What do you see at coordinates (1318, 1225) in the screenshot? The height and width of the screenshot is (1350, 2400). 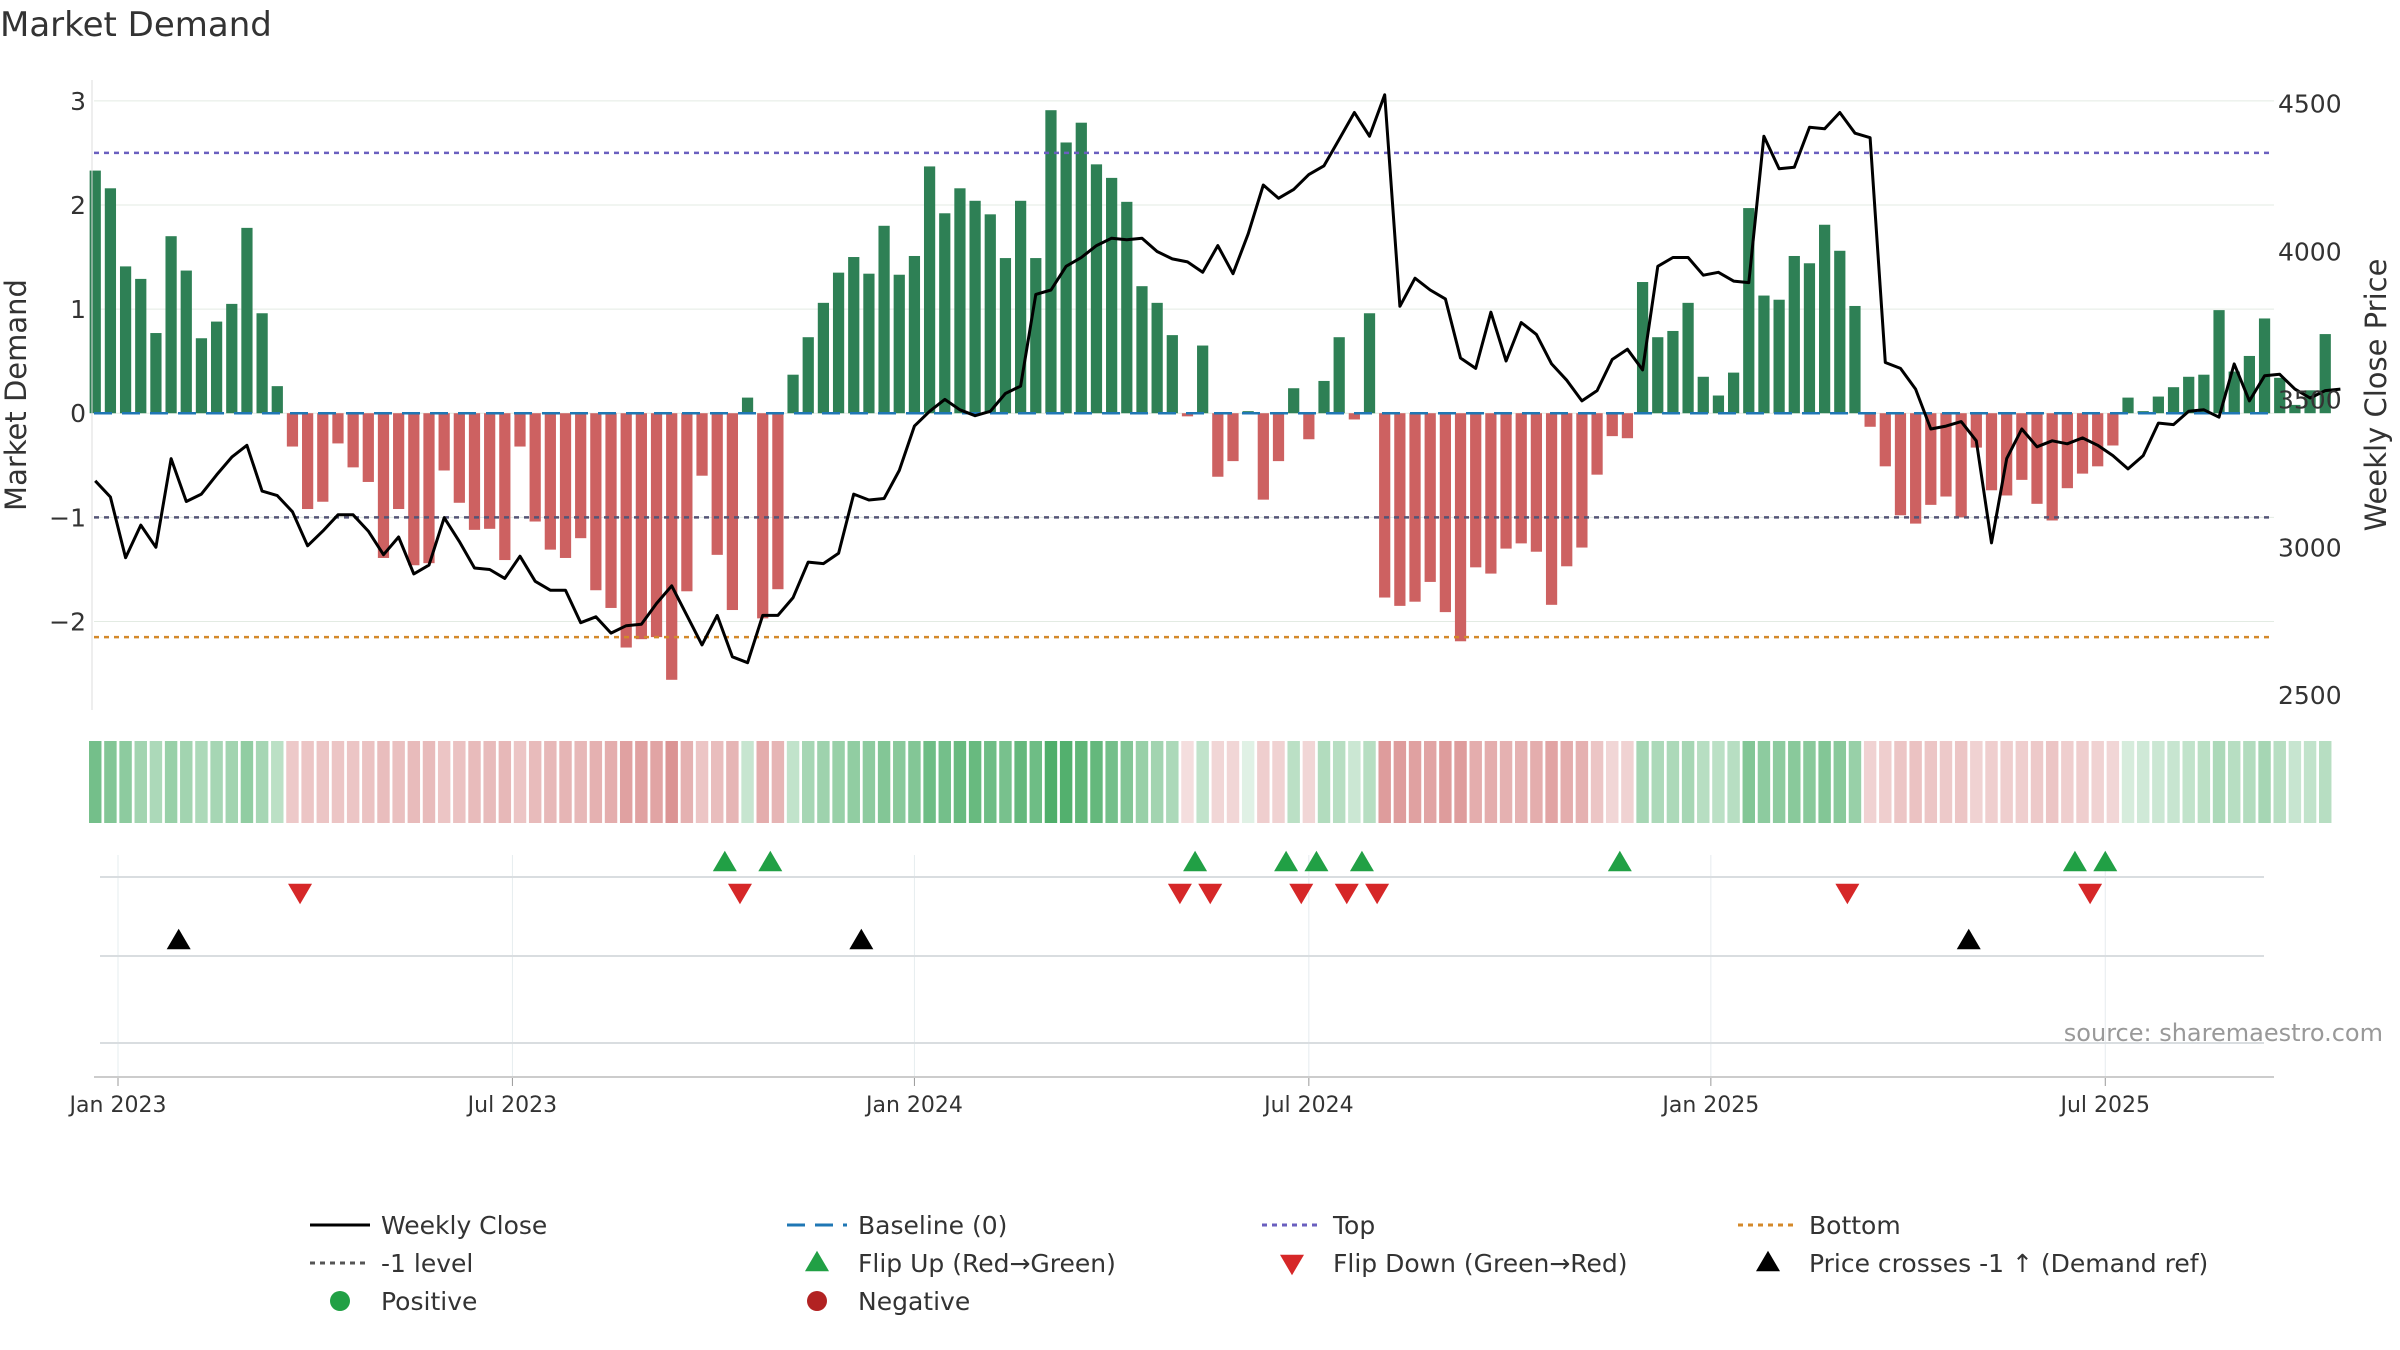 I see `legend-item-top: Top` at bounding box center [1318, 1225].